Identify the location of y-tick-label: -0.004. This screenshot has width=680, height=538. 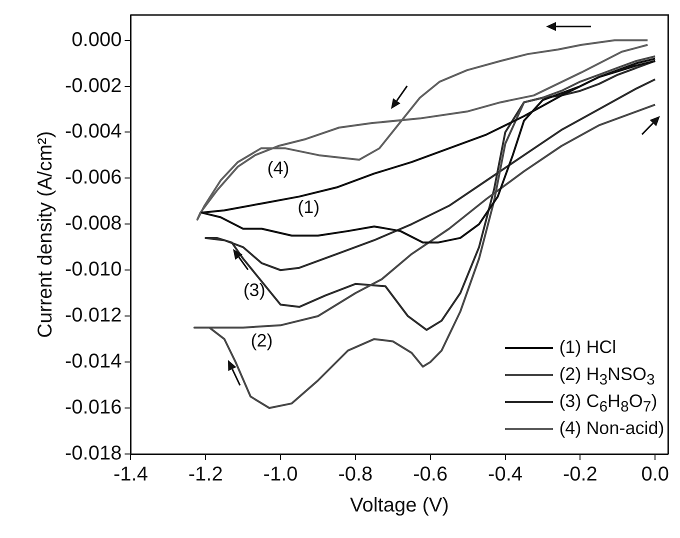
(93, 131).